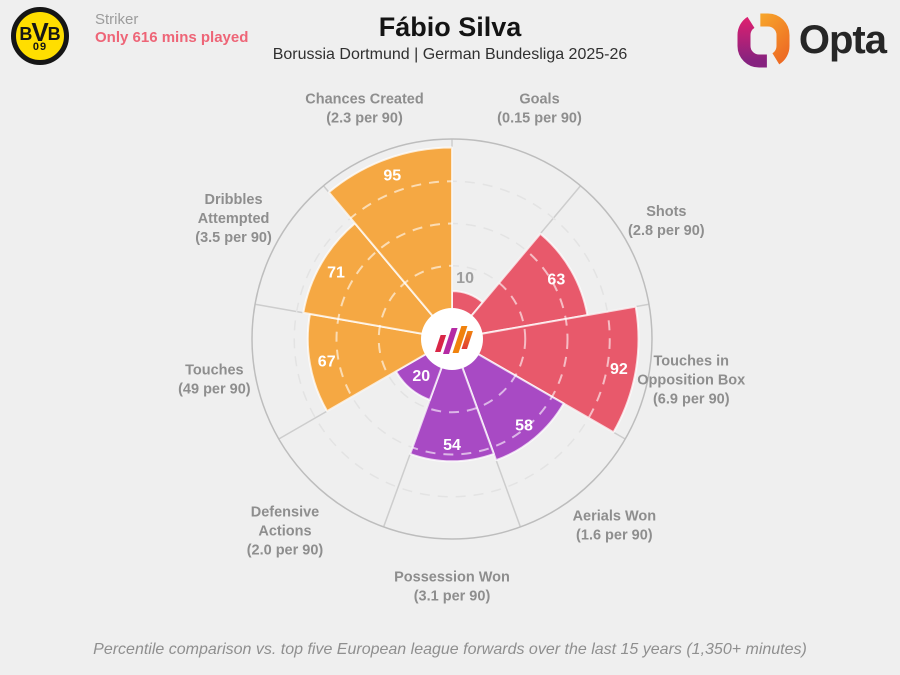 This screenshot has width=900, height=675. Describe the element at coordinates (214, 380) in the screenshot. I see `category-label: Touches (49 per 90)` at that location.